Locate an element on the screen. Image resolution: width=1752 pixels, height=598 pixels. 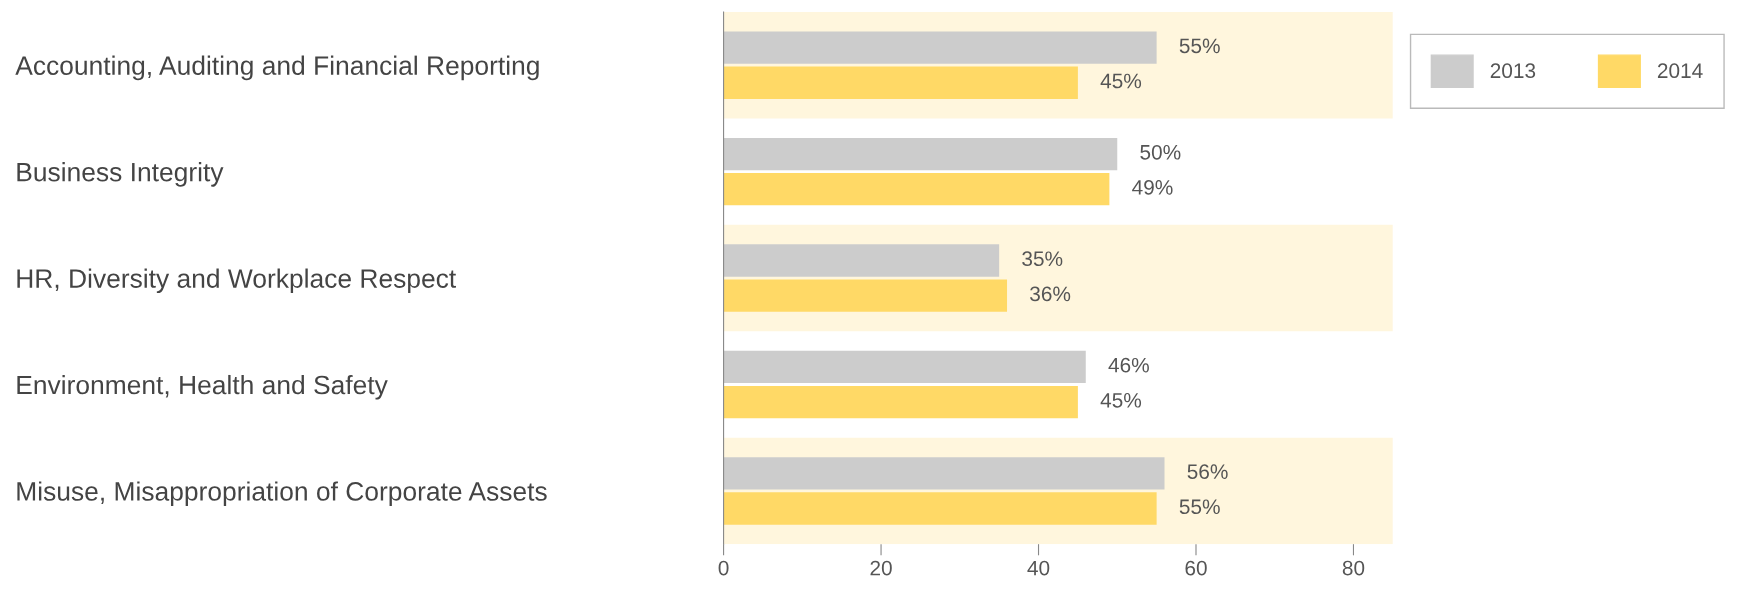
x-tick-label: 40 is located at coordinates (1038, 568).